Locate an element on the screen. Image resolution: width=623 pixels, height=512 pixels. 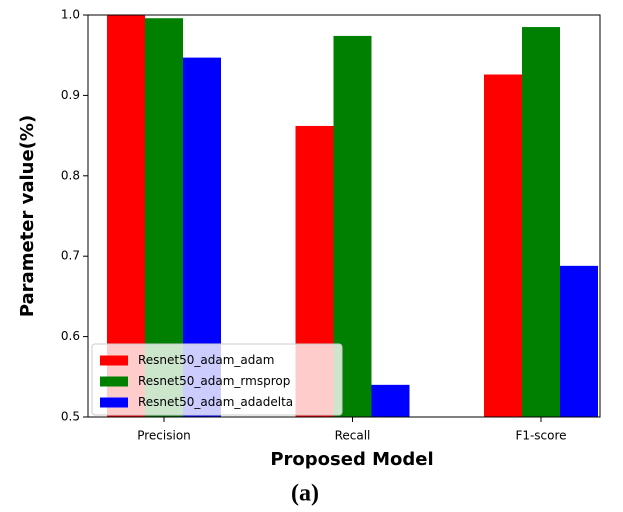
legend-box is located at coordinates (217, 379).